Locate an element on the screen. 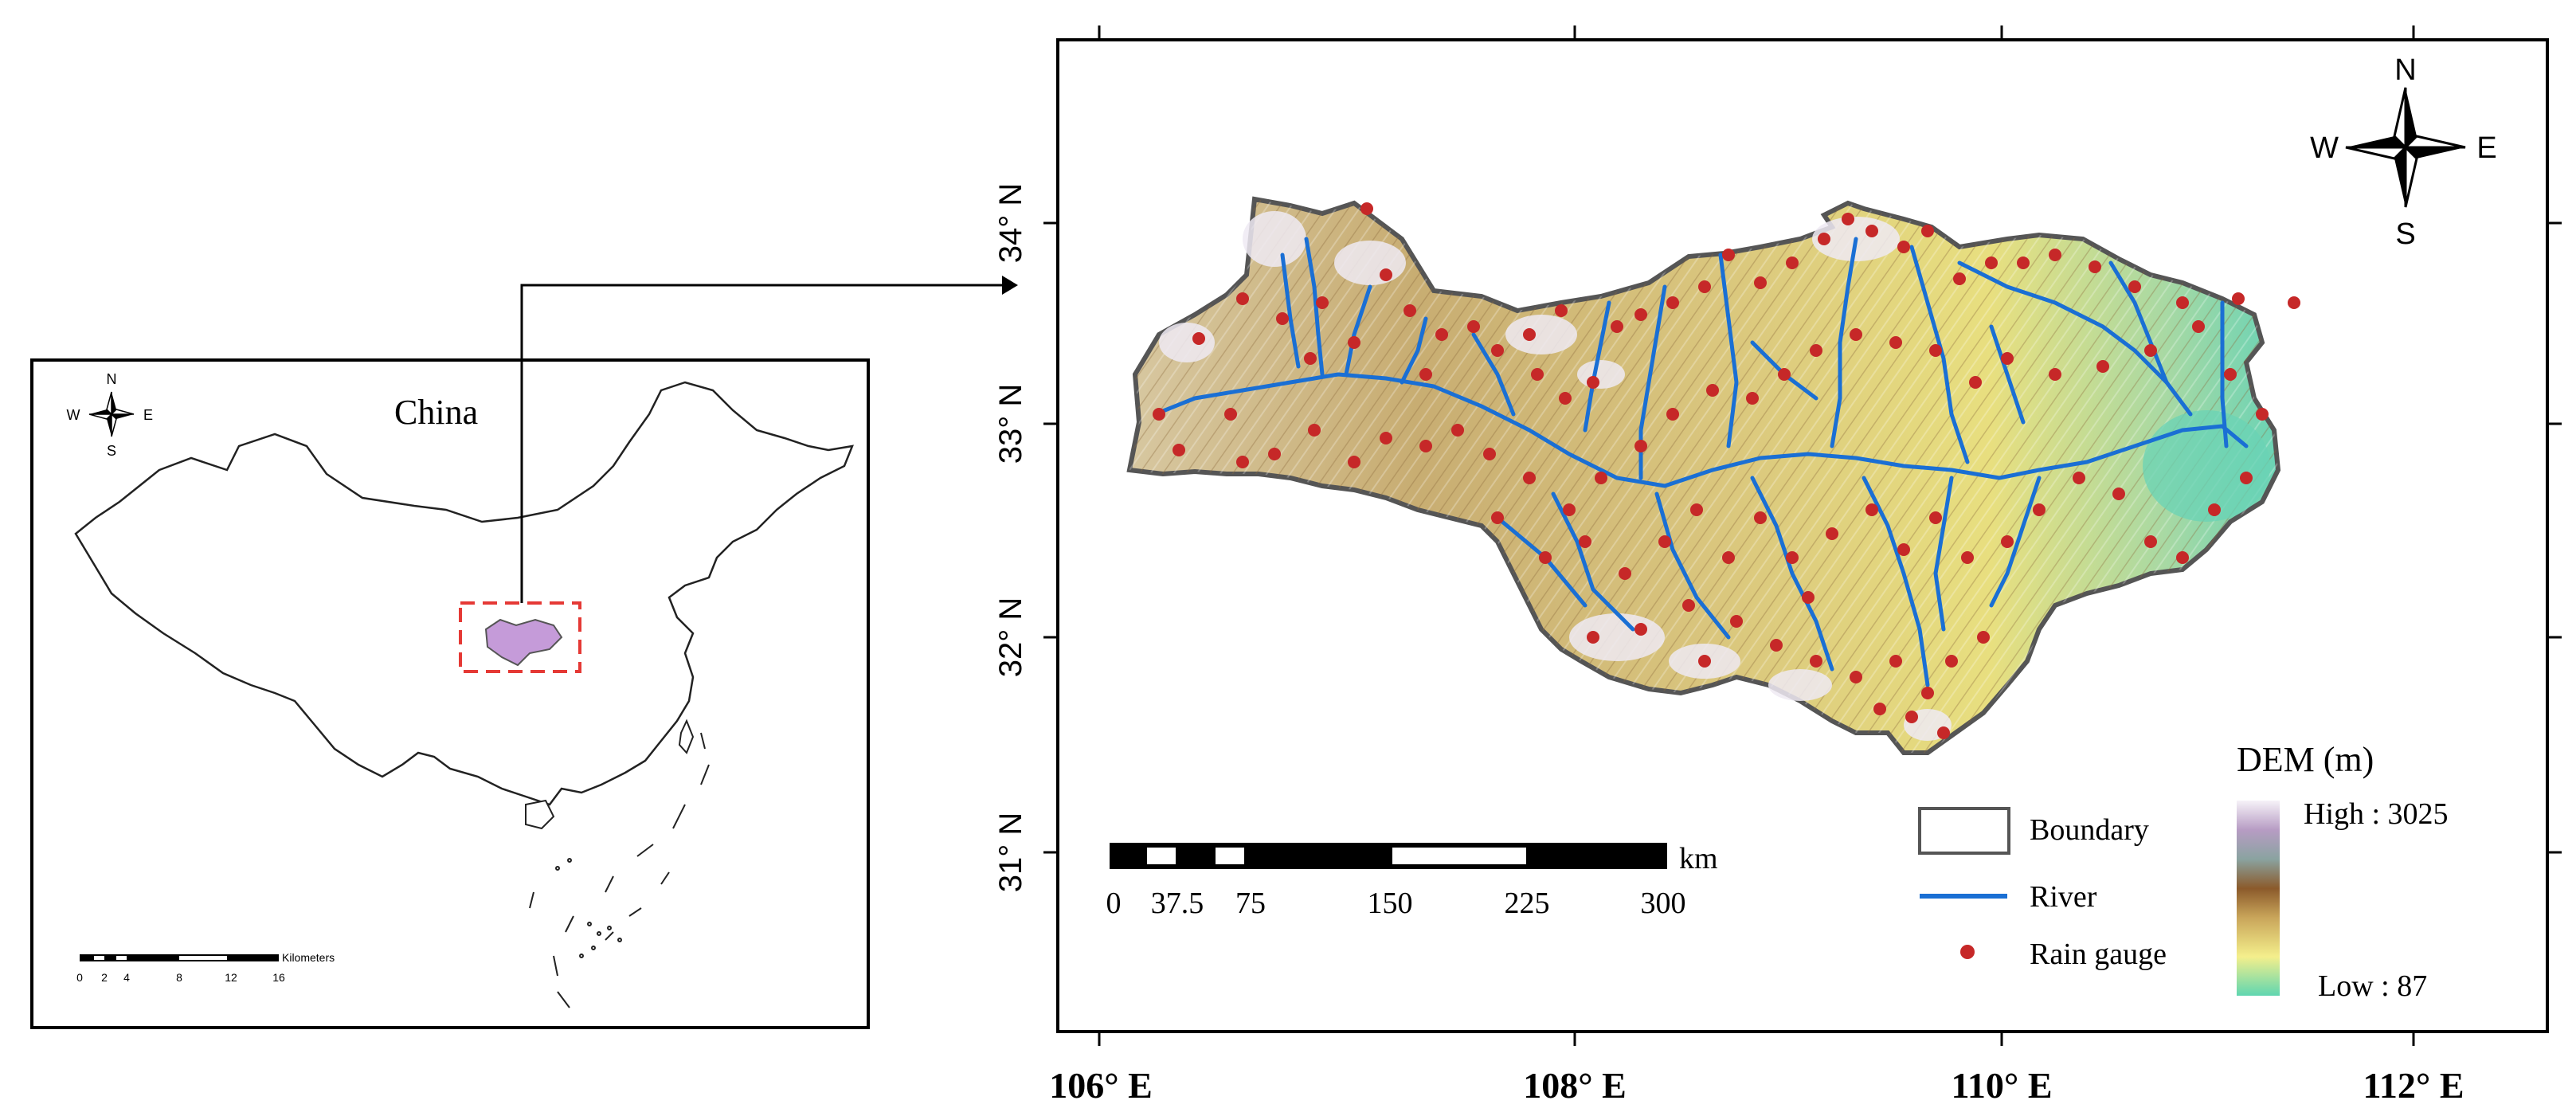 Image resolution: width=2576 pixels, height=1116 pixels. inset-scale-unit: Kilometers is located at coordinates (308, 958).